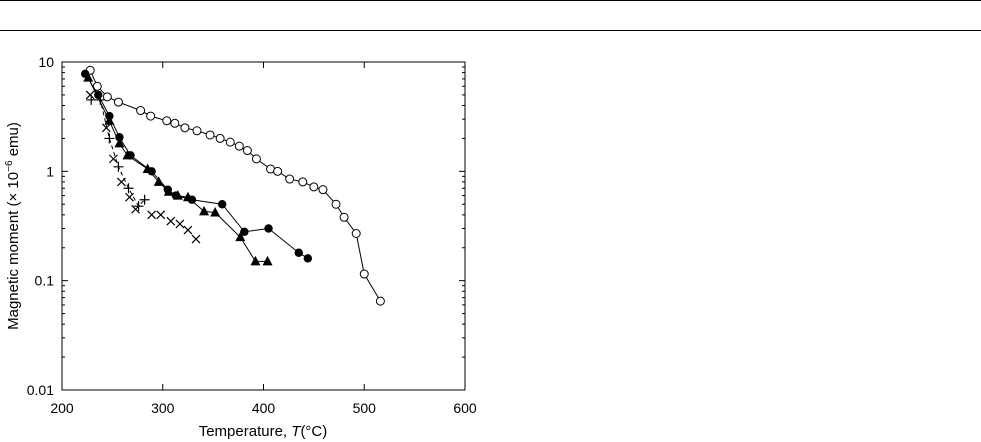  What do you see at coordinates (264, 408) in the screenshot?
I see `x-tick-label: 400` at bounding box center [264, 408].